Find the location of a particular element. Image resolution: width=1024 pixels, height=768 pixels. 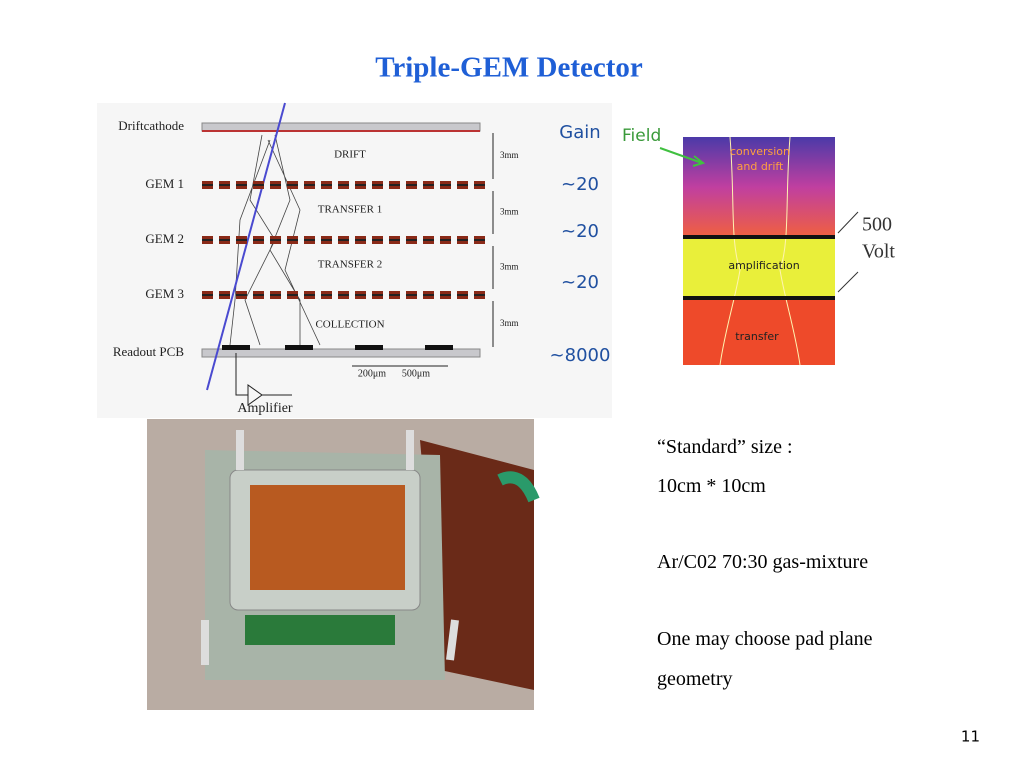

gap-label: COLLECTION is located at coordinates (349, 325).